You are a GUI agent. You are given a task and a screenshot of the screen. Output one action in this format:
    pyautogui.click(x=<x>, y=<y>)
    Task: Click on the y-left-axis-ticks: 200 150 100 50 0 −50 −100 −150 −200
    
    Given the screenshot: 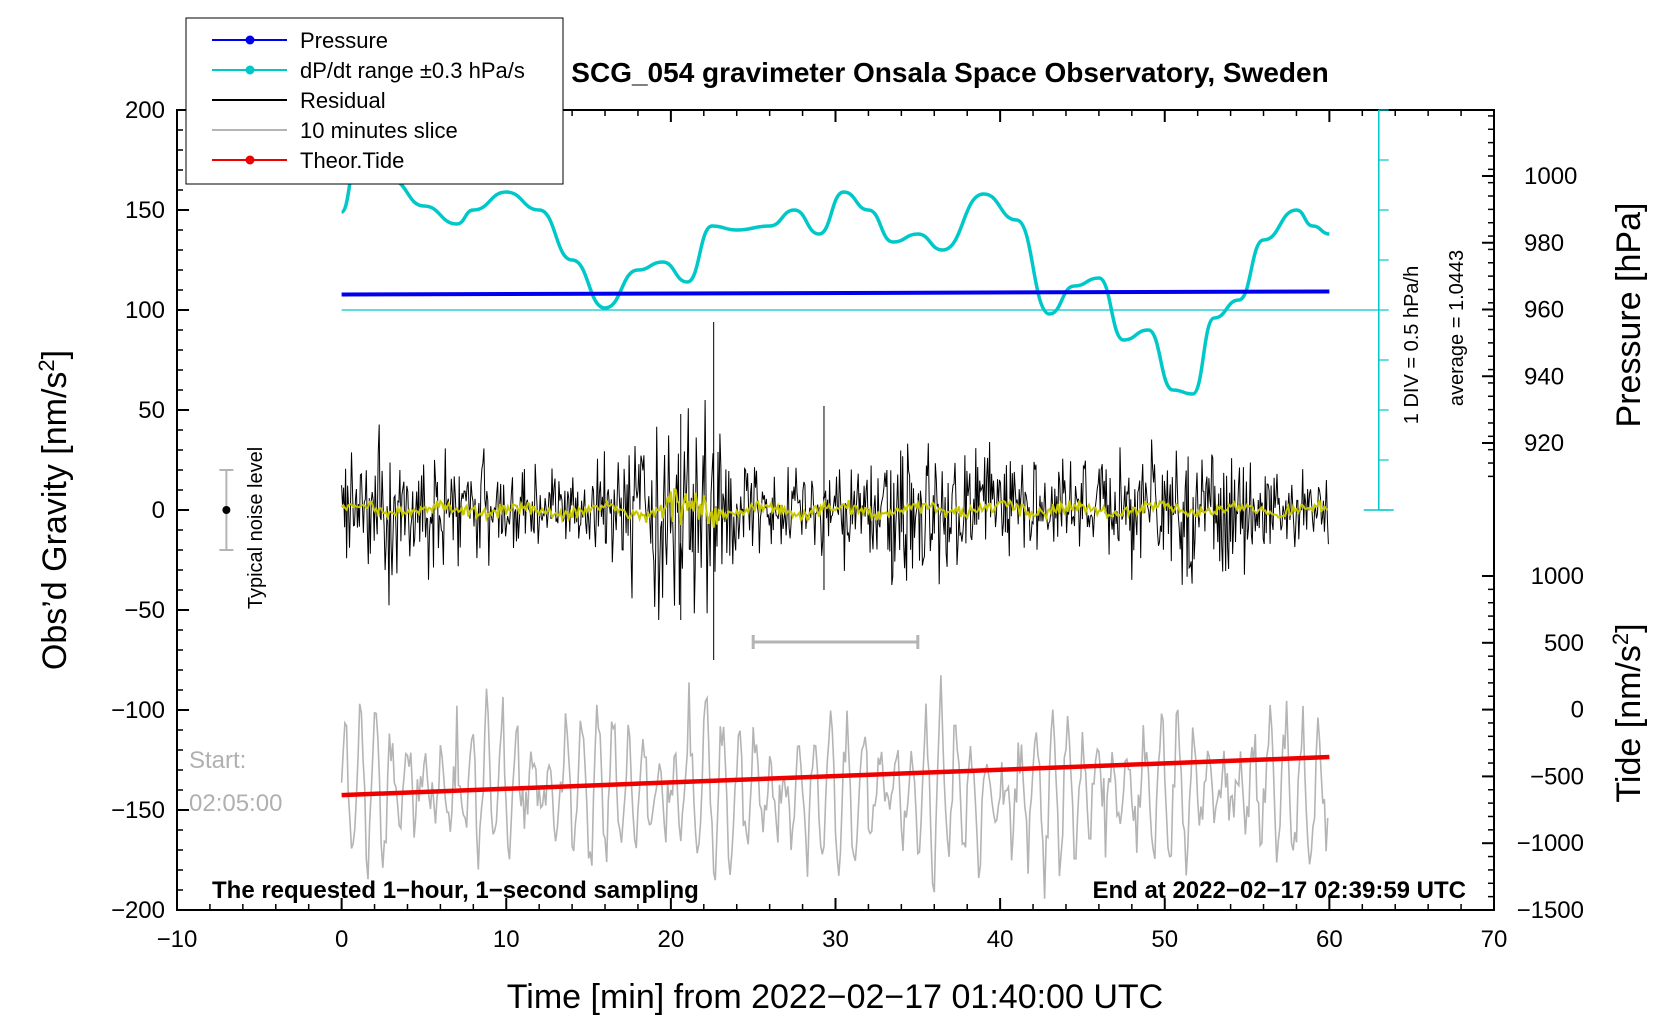 What is the action you would take?
    pyautogui.click(x=150, y=510)
    